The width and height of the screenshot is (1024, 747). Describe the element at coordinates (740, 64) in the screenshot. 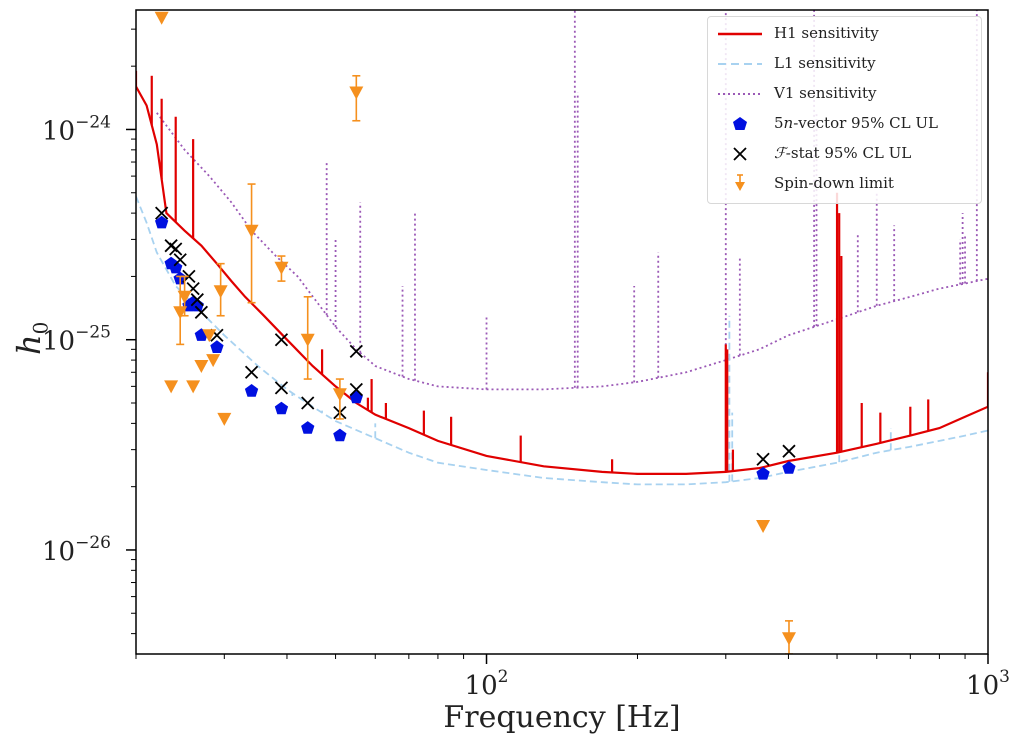

I see `legend-line-dashed-icon` at that location.